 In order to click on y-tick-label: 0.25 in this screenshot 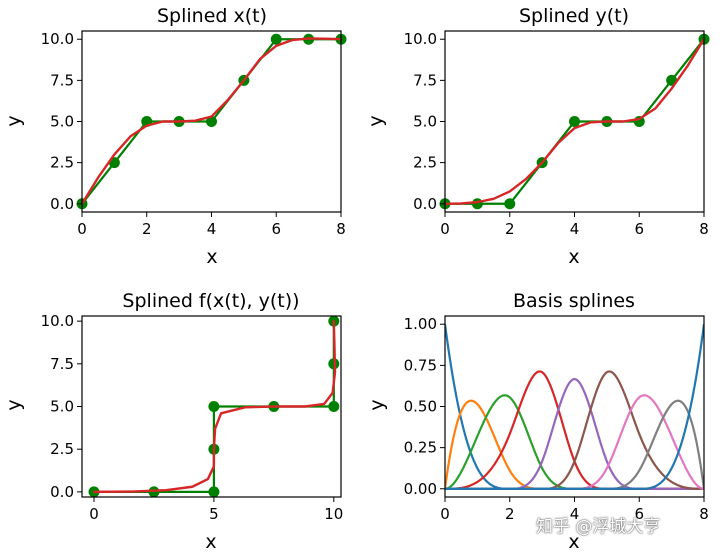, I will do `click(420, 448)`.